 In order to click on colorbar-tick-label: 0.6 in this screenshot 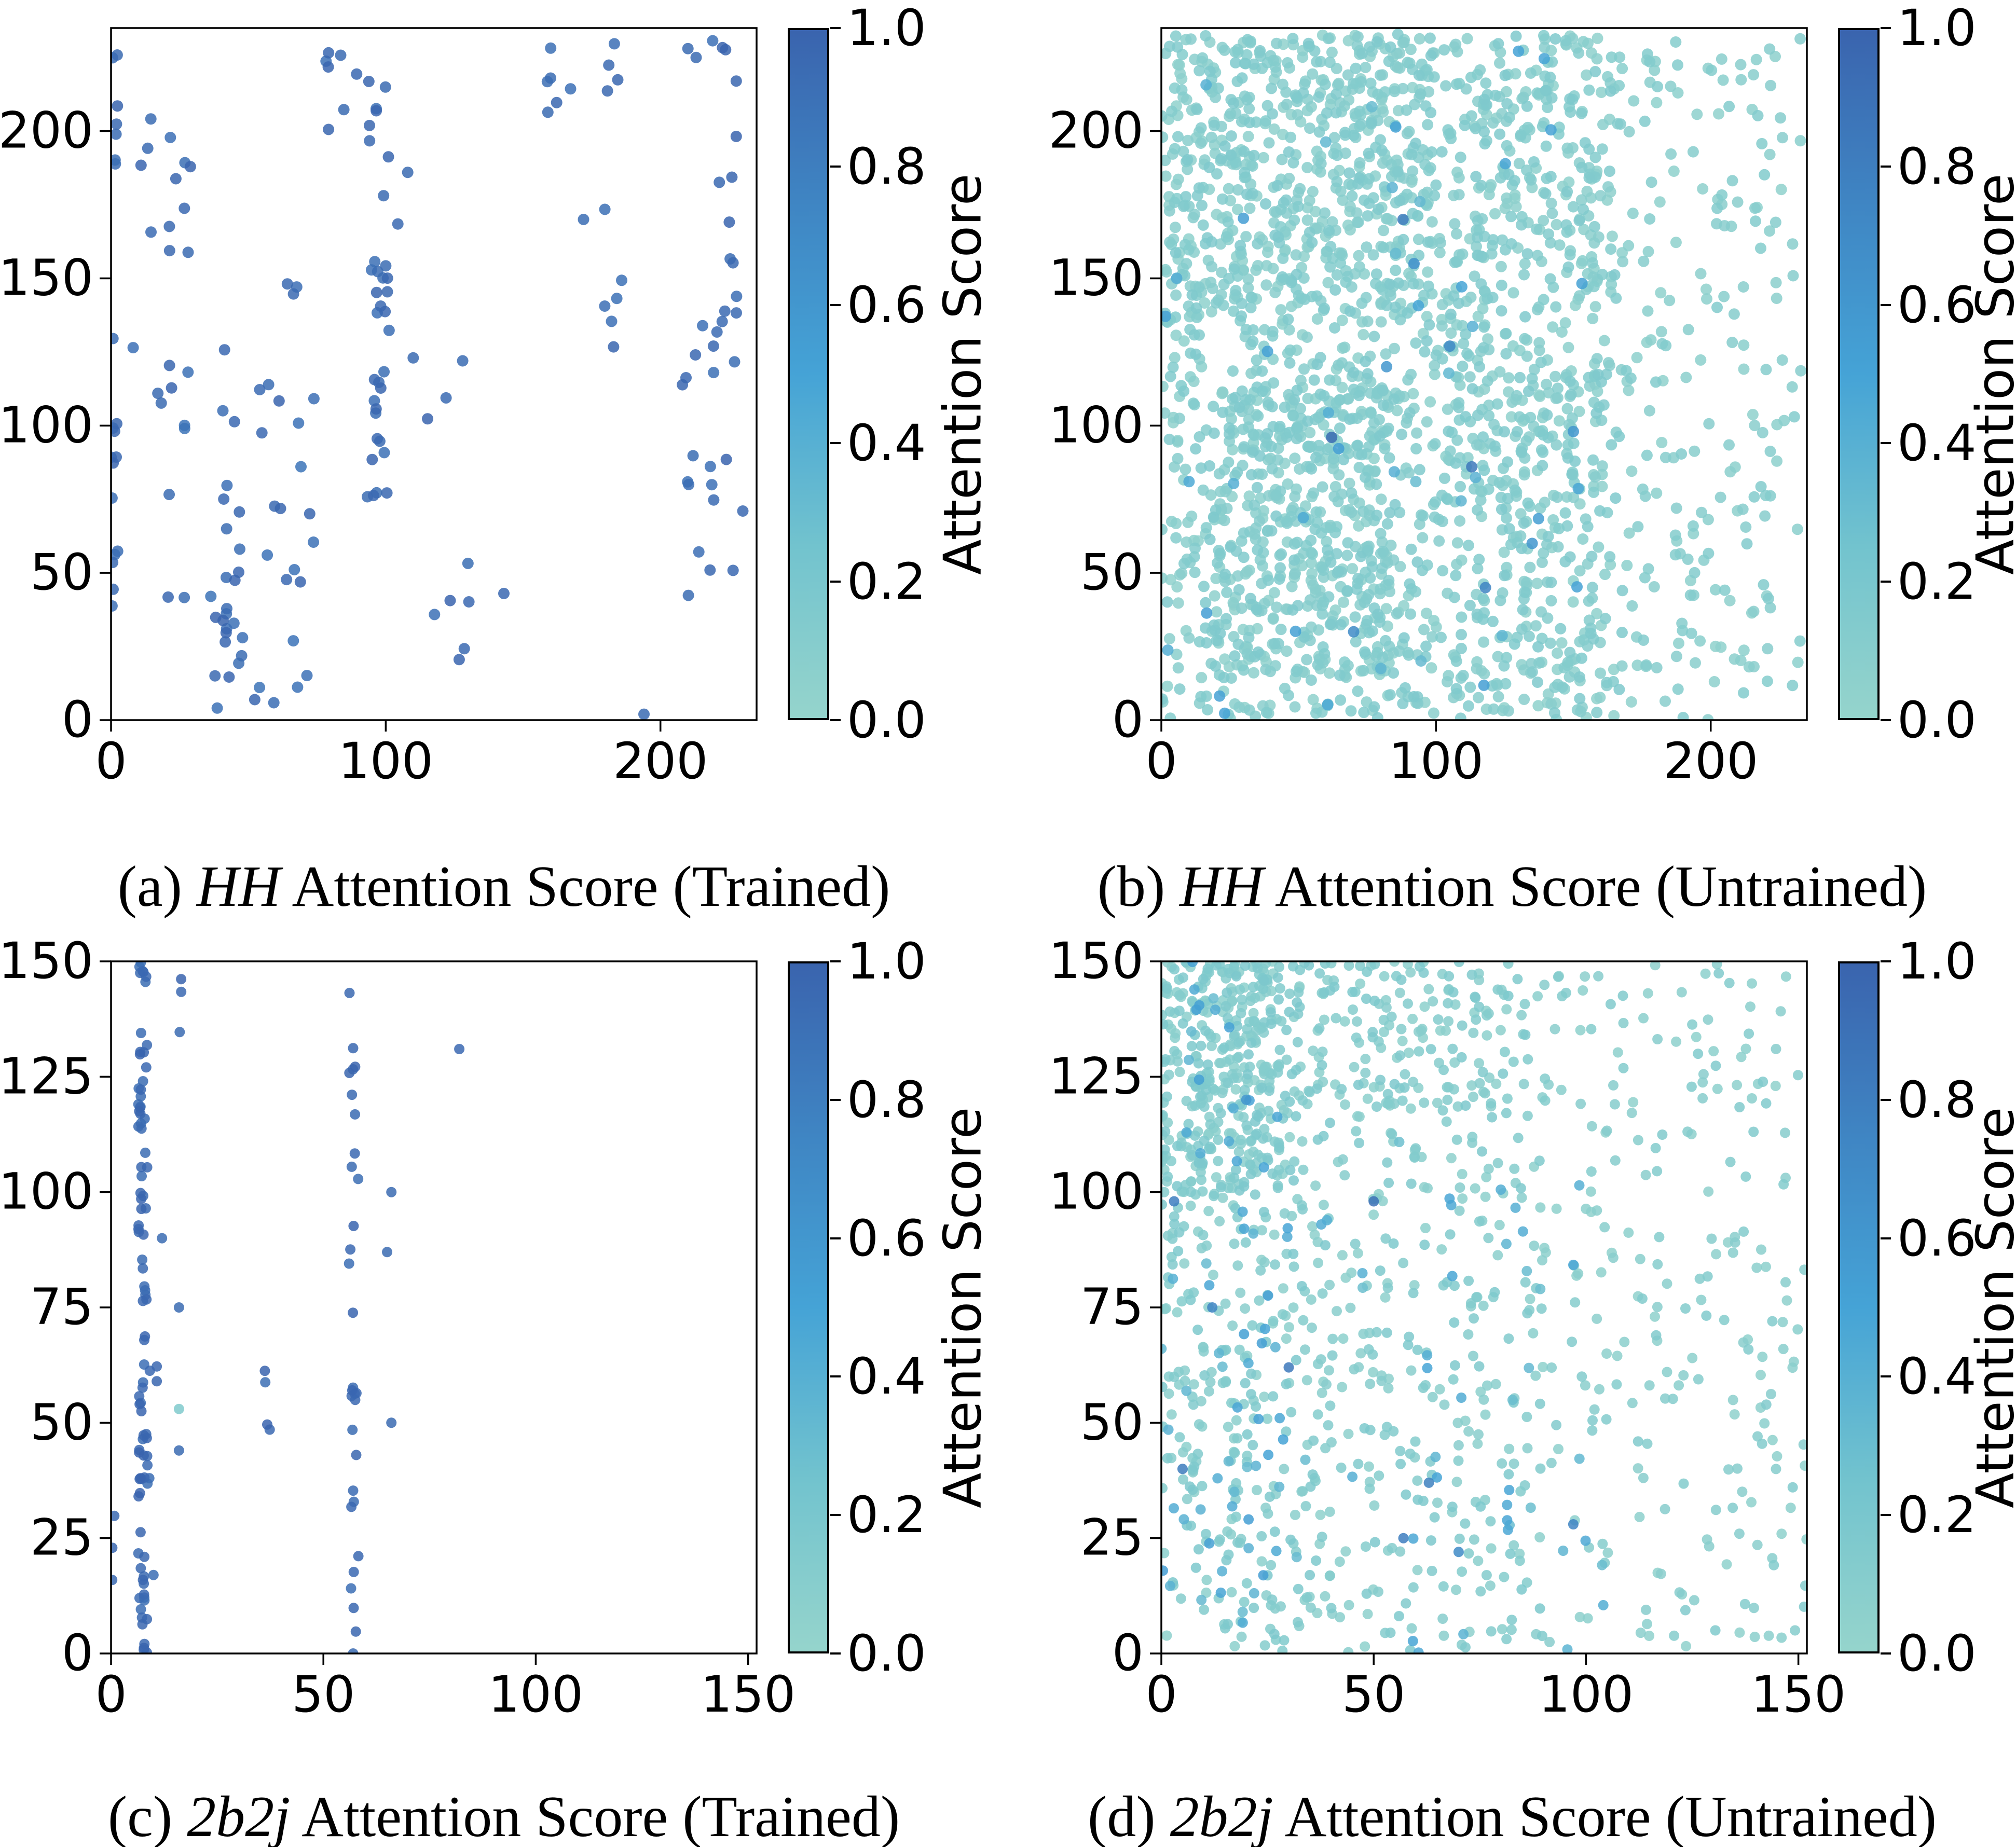, I will do `click(886, 305)`.